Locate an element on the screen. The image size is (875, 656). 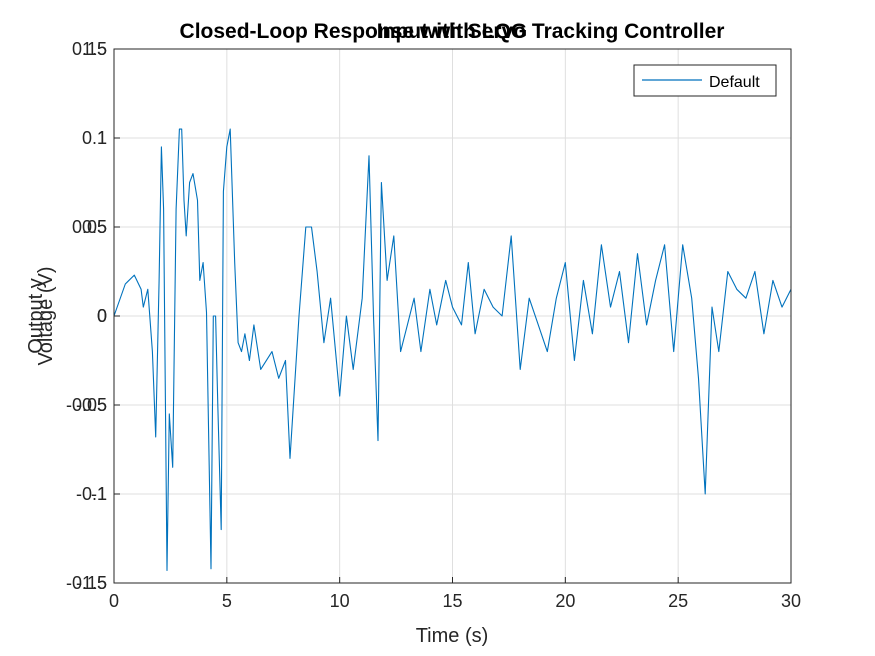
y-tick-label-back: 0 is located at coordinates (102, 316).